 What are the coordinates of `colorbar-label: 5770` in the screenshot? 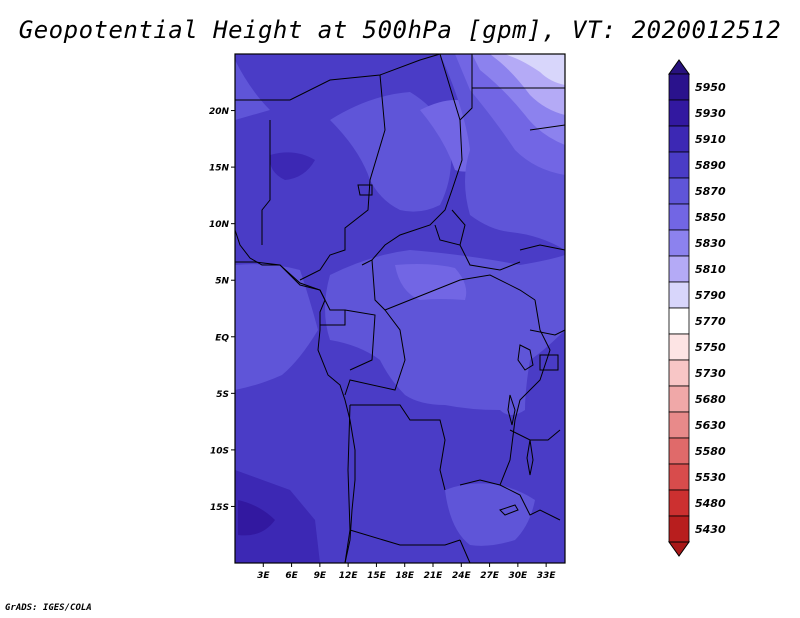 It's located at (710, 321).